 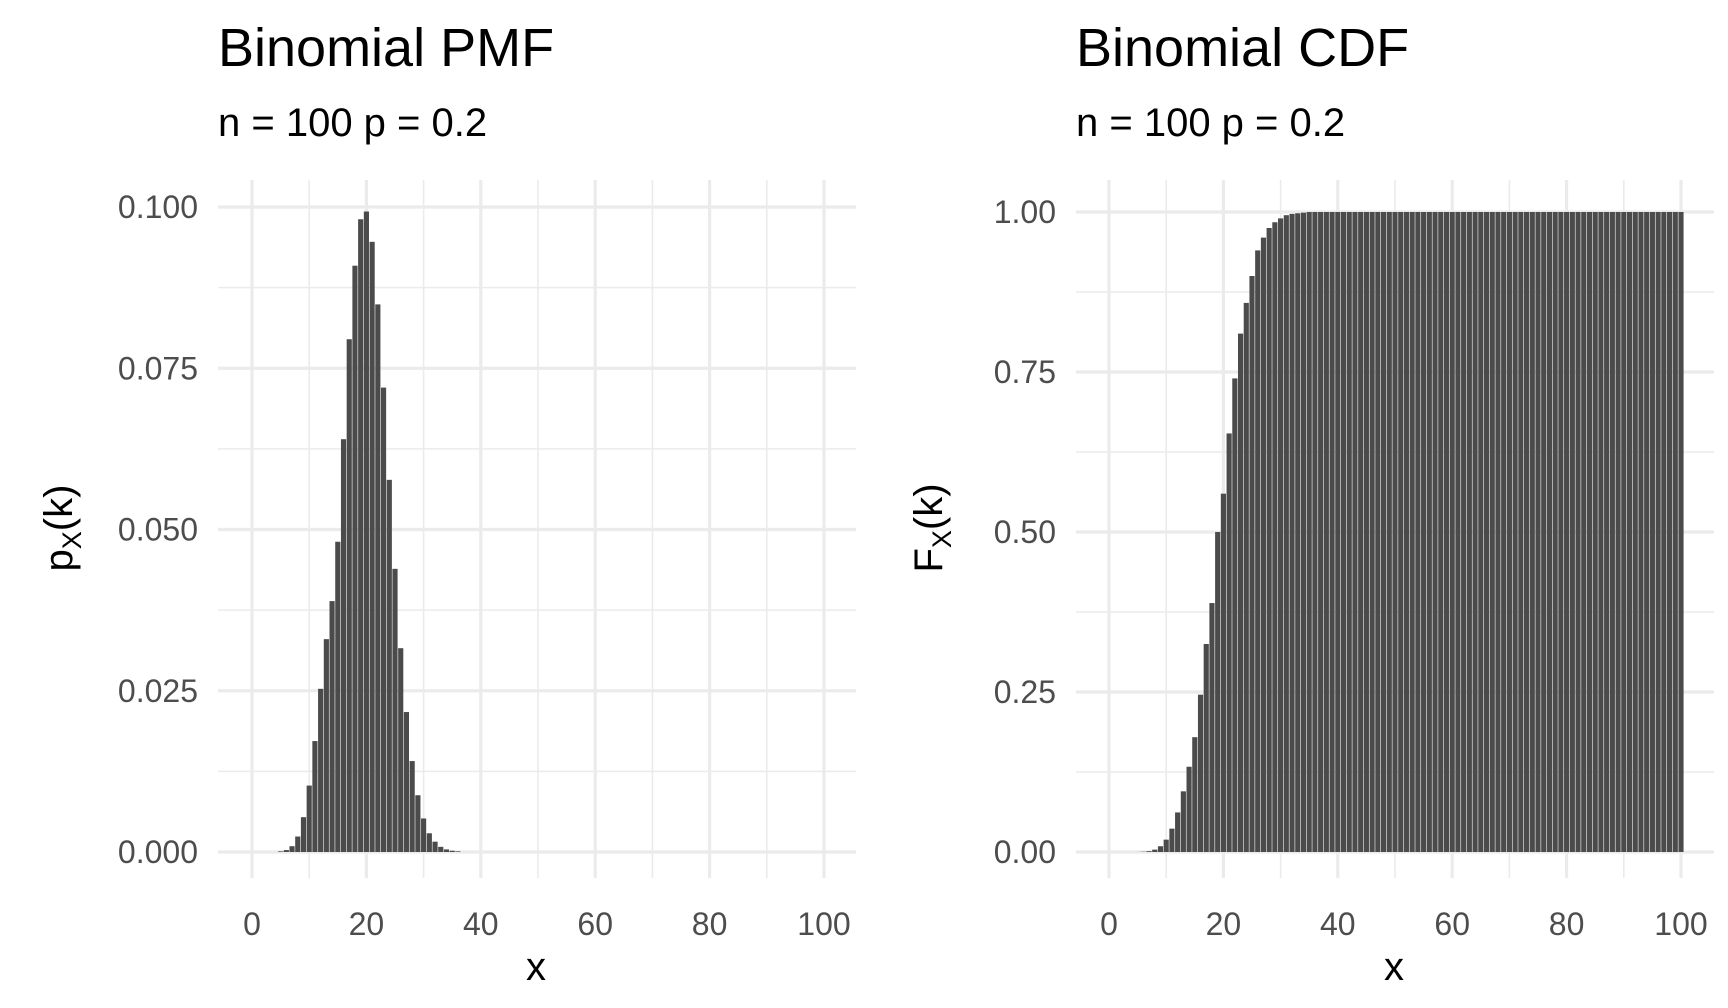 I want to click on pmf-y-axis-title: pX(k), so click(x=62, y=528).